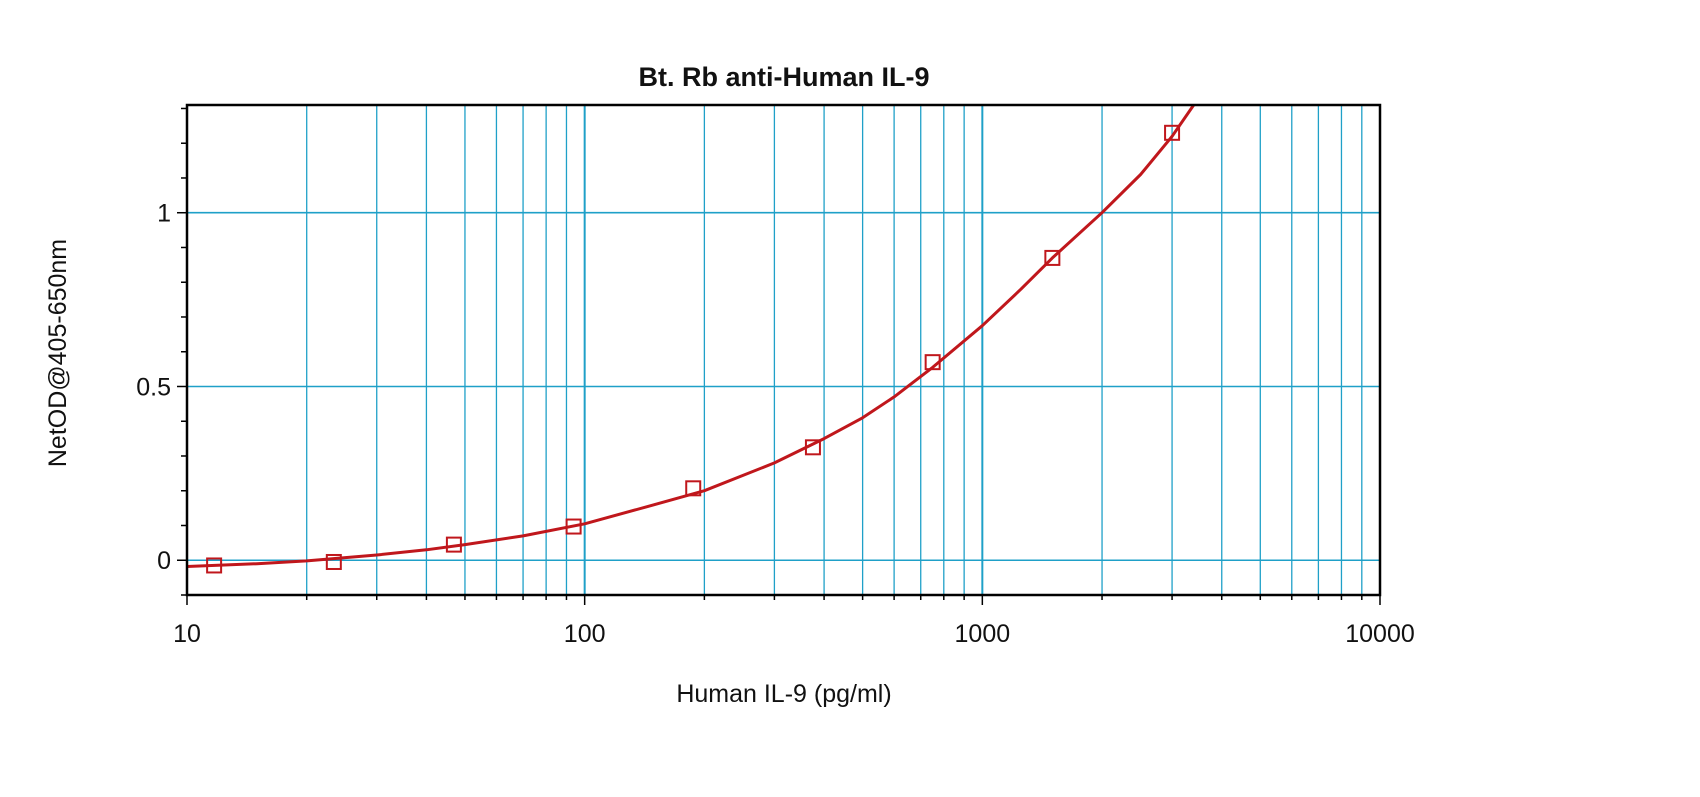 This screenshot has height=797, width=1700. I want to click on y-tick-label: 0, so click(164, 561).